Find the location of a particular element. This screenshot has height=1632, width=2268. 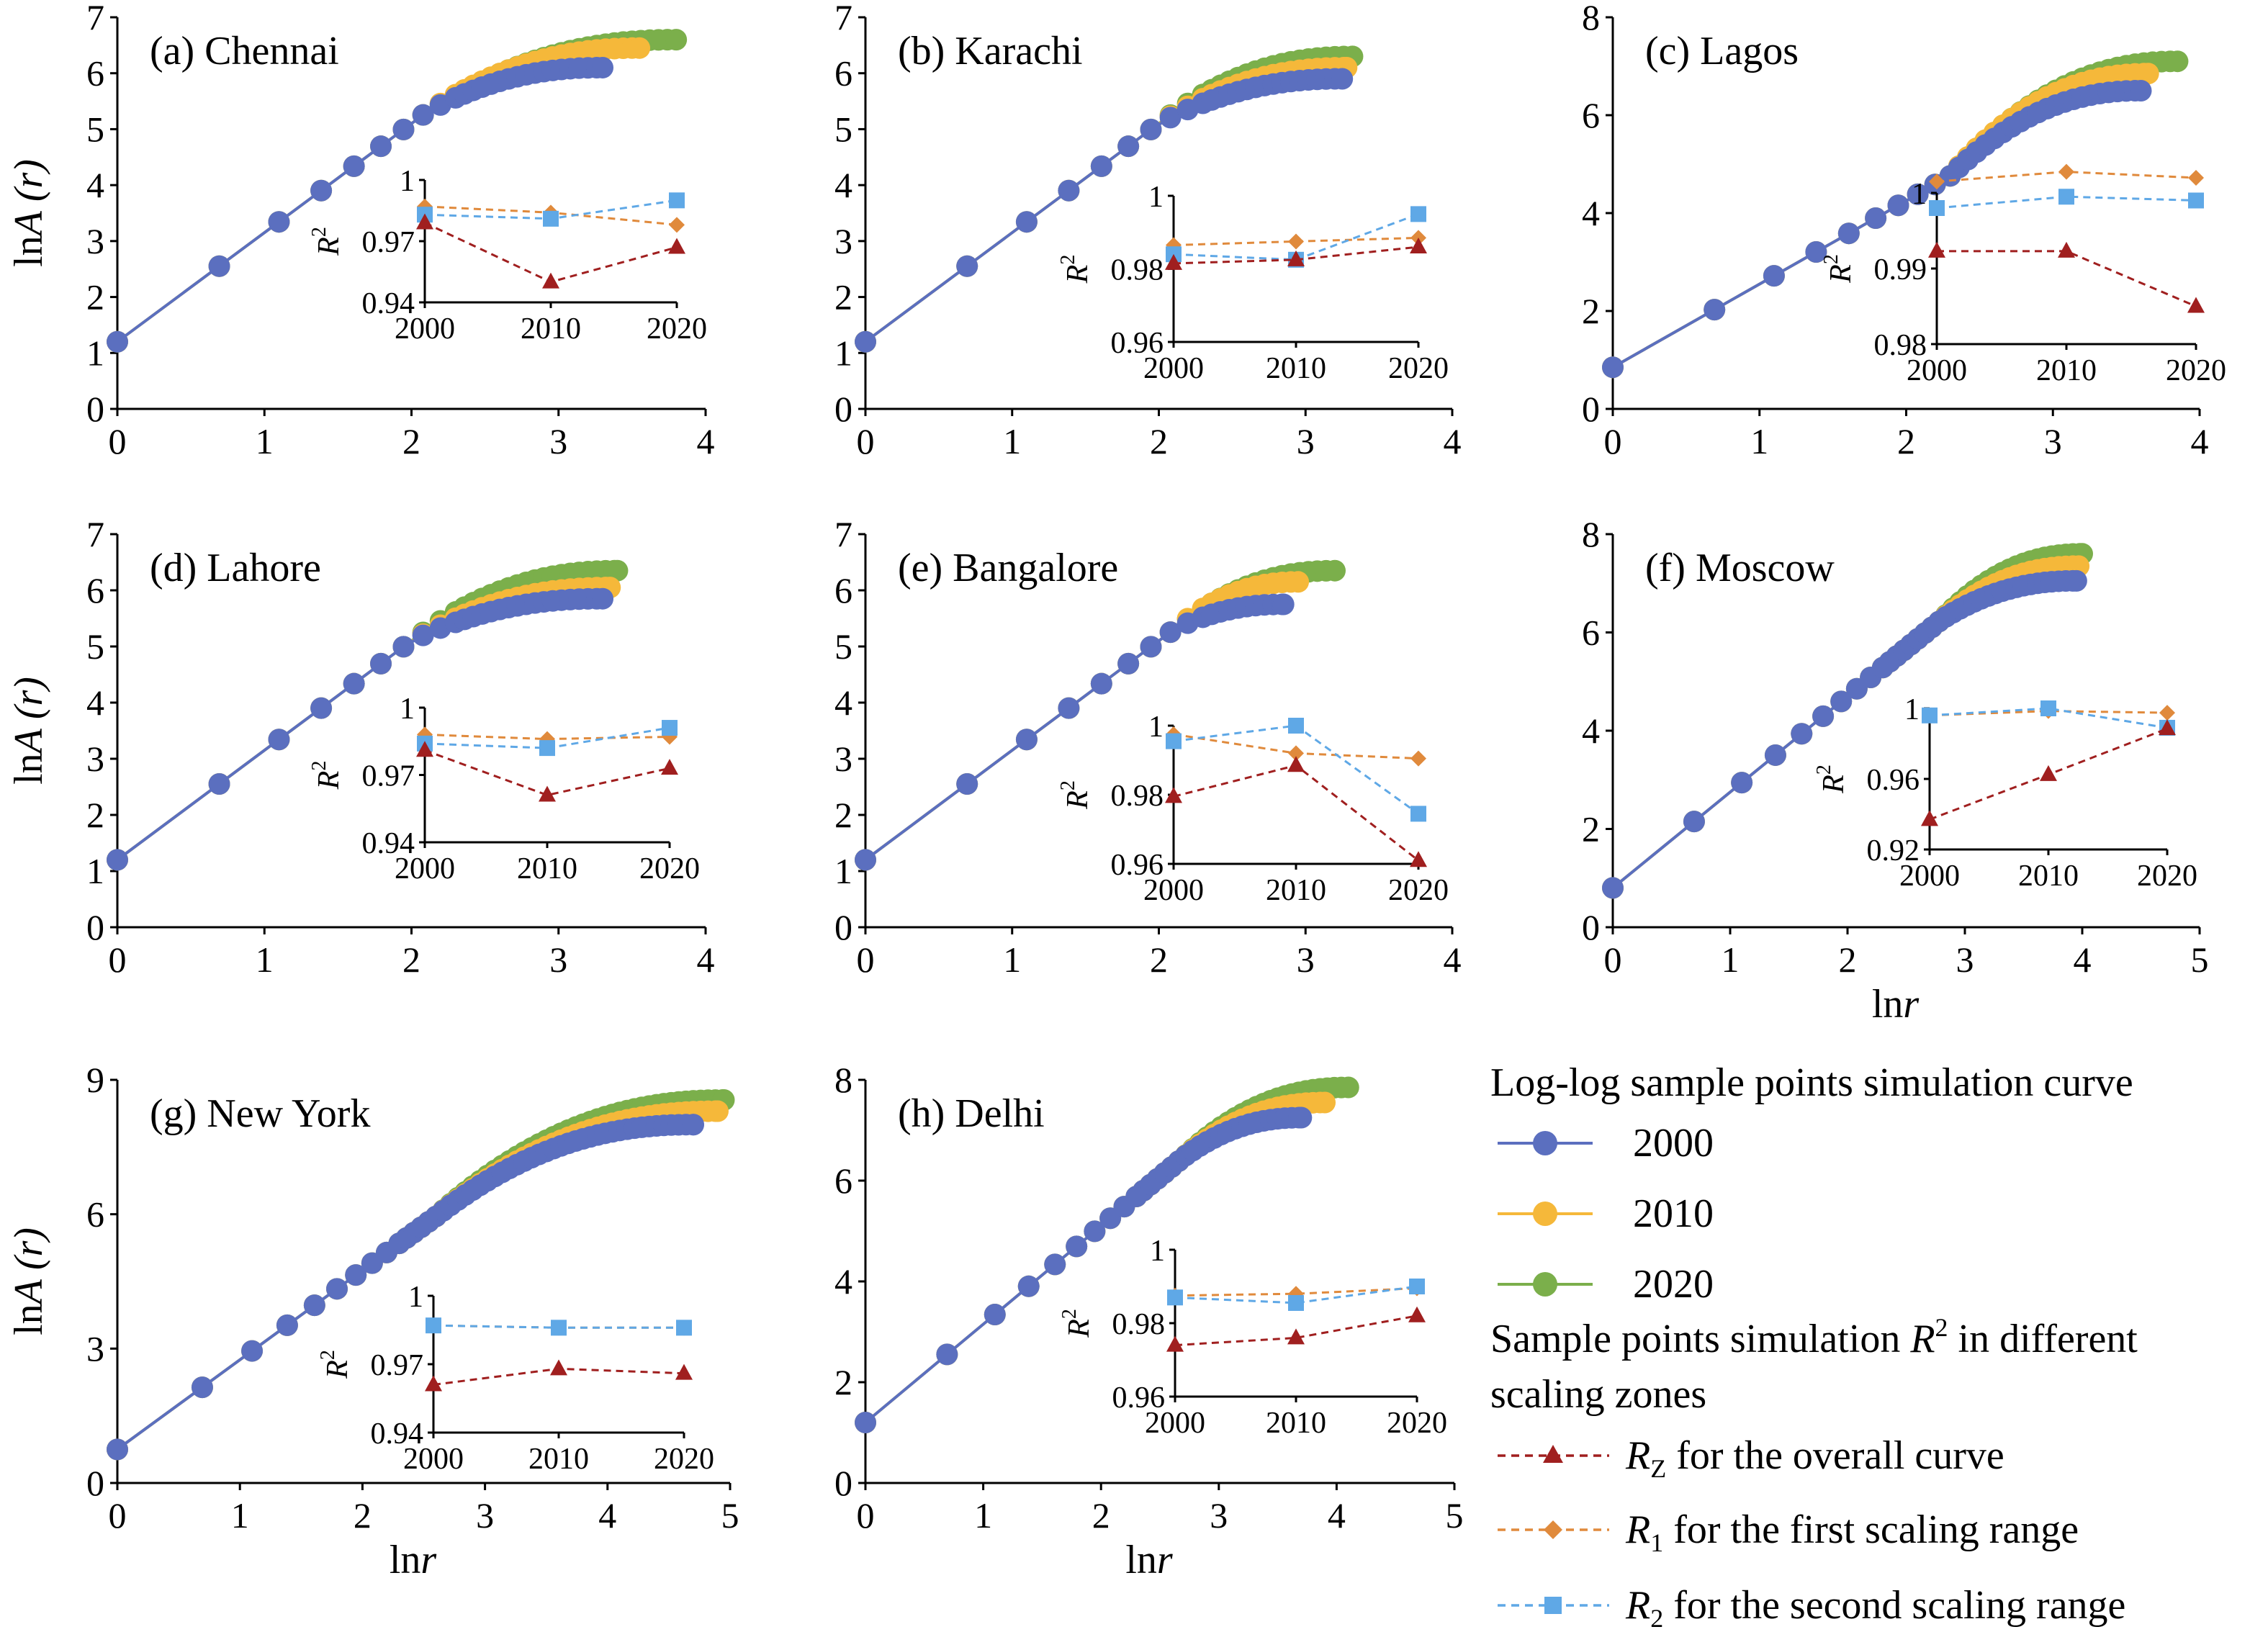

y-axis-label-A: A is located at coordinates (28, 224).